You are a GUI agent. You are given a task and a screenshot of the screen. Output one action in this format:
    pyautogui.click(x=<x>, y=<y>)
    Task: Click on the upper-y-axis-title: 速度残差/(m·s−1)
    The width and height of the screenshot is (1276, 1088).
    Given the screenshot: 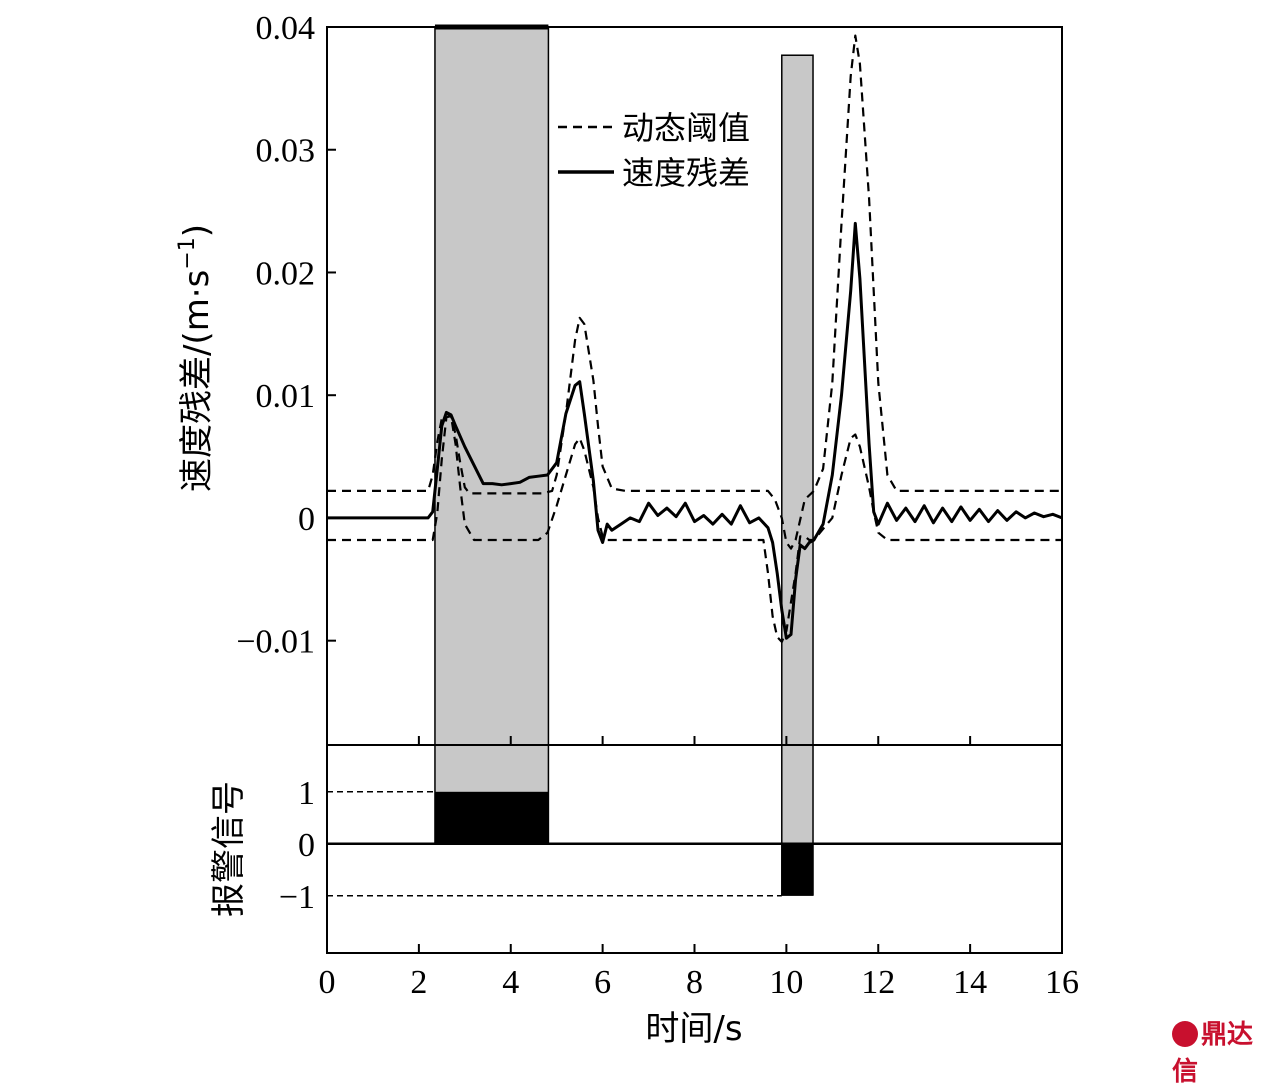 What is the action you would take?
    pyautogui.click(x=196, y=358)
    